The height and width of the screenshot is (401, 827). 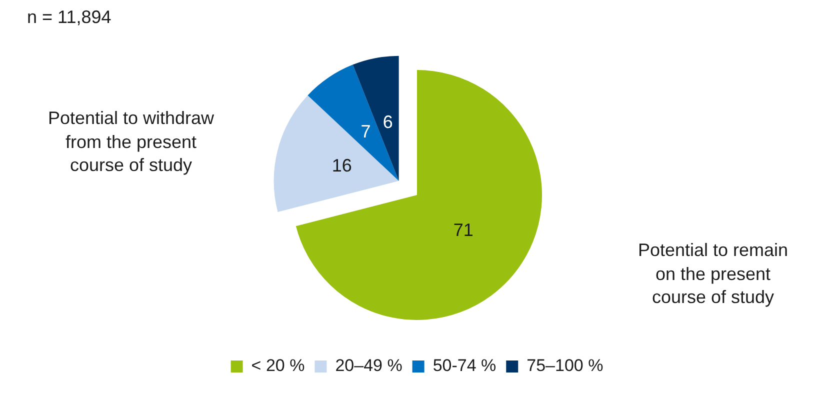 What do you see at coordinates (131, 142) in the screenshot?
I see `text: Potential to withdraw from the present course of study` at bounding box center [131, 142].